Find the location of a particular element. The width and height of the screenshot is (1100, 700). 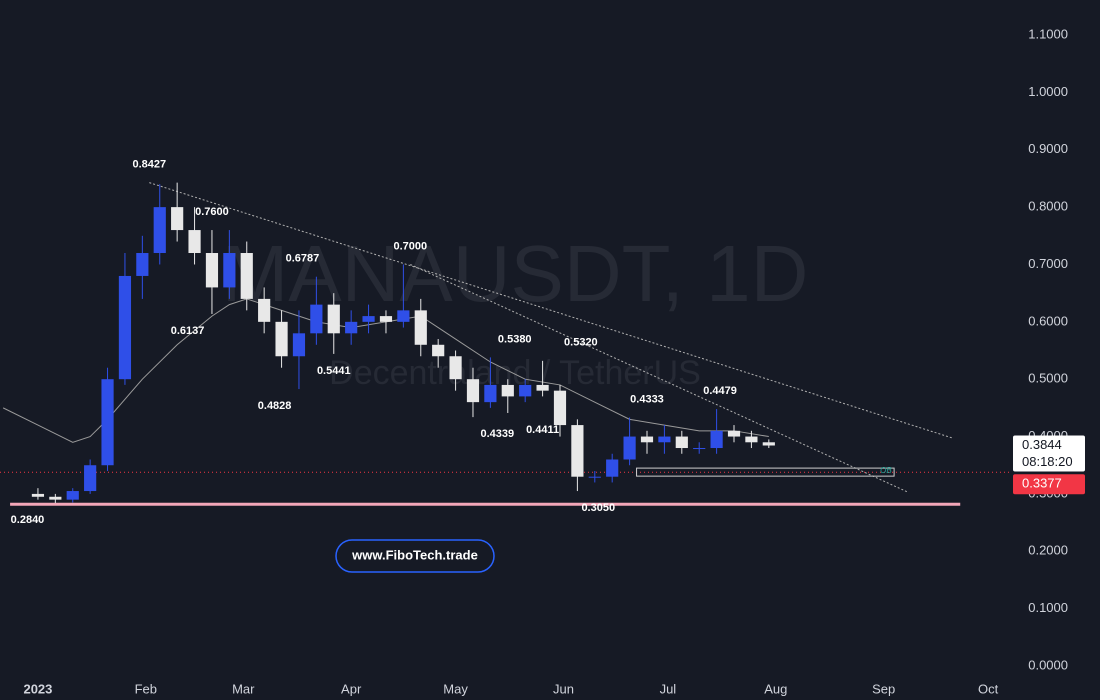

countdown-label: 08:18:20 is located at coordinates (1047, 461).